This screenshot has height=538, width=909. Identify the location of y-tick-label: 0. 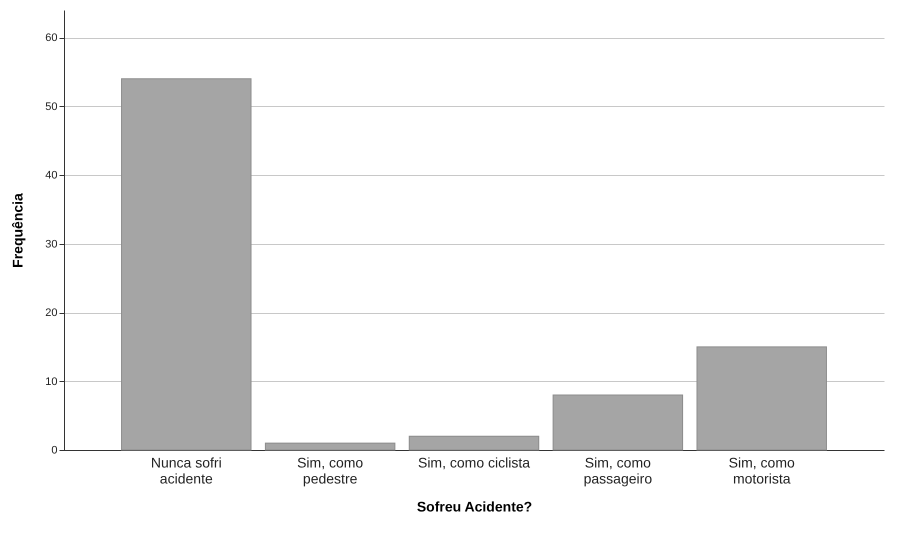
(54, 450).